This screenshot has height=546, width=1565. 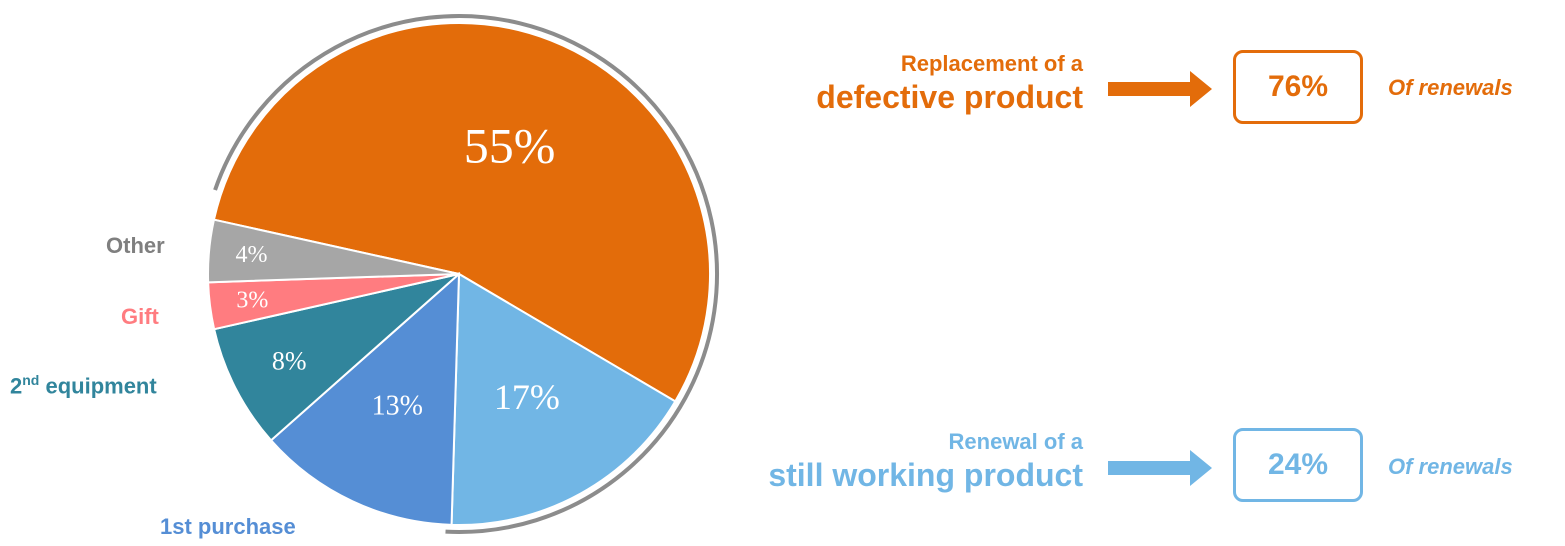 What do you see at coordinates (228, 526) in the screenshot?
I see `label-first-purchase: 1st purchase` at bounding box center [228, 526].